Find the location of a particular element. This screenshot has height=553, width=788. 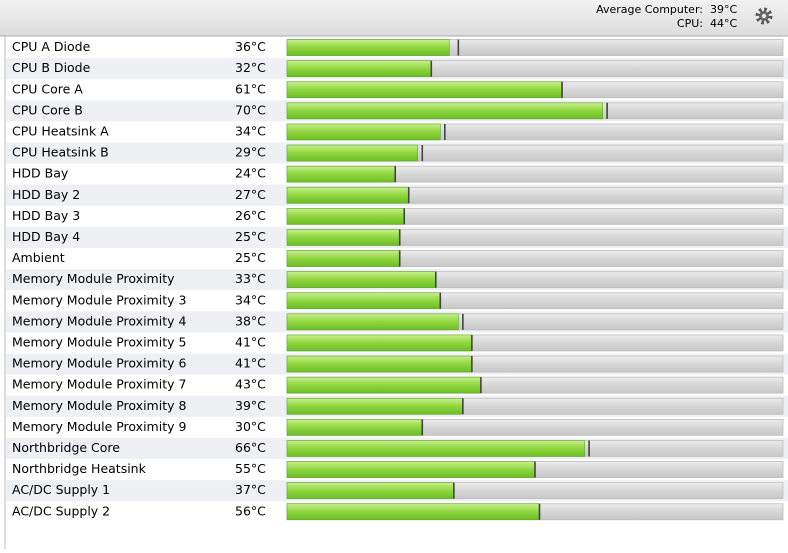

sensor-temp: 56°C is located at coordinates (250, 510).